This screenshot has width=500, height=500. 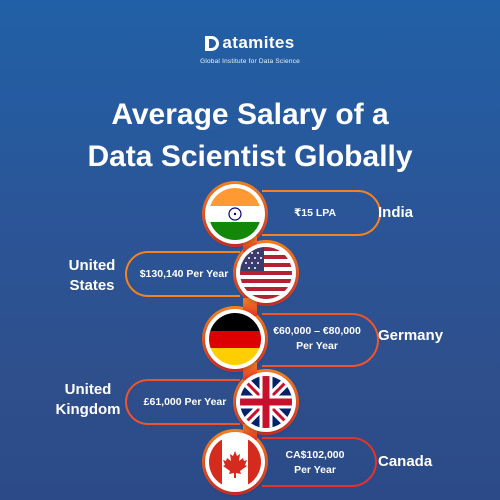 I want to click on uk-flag-badge, so click(x=266, y=402).